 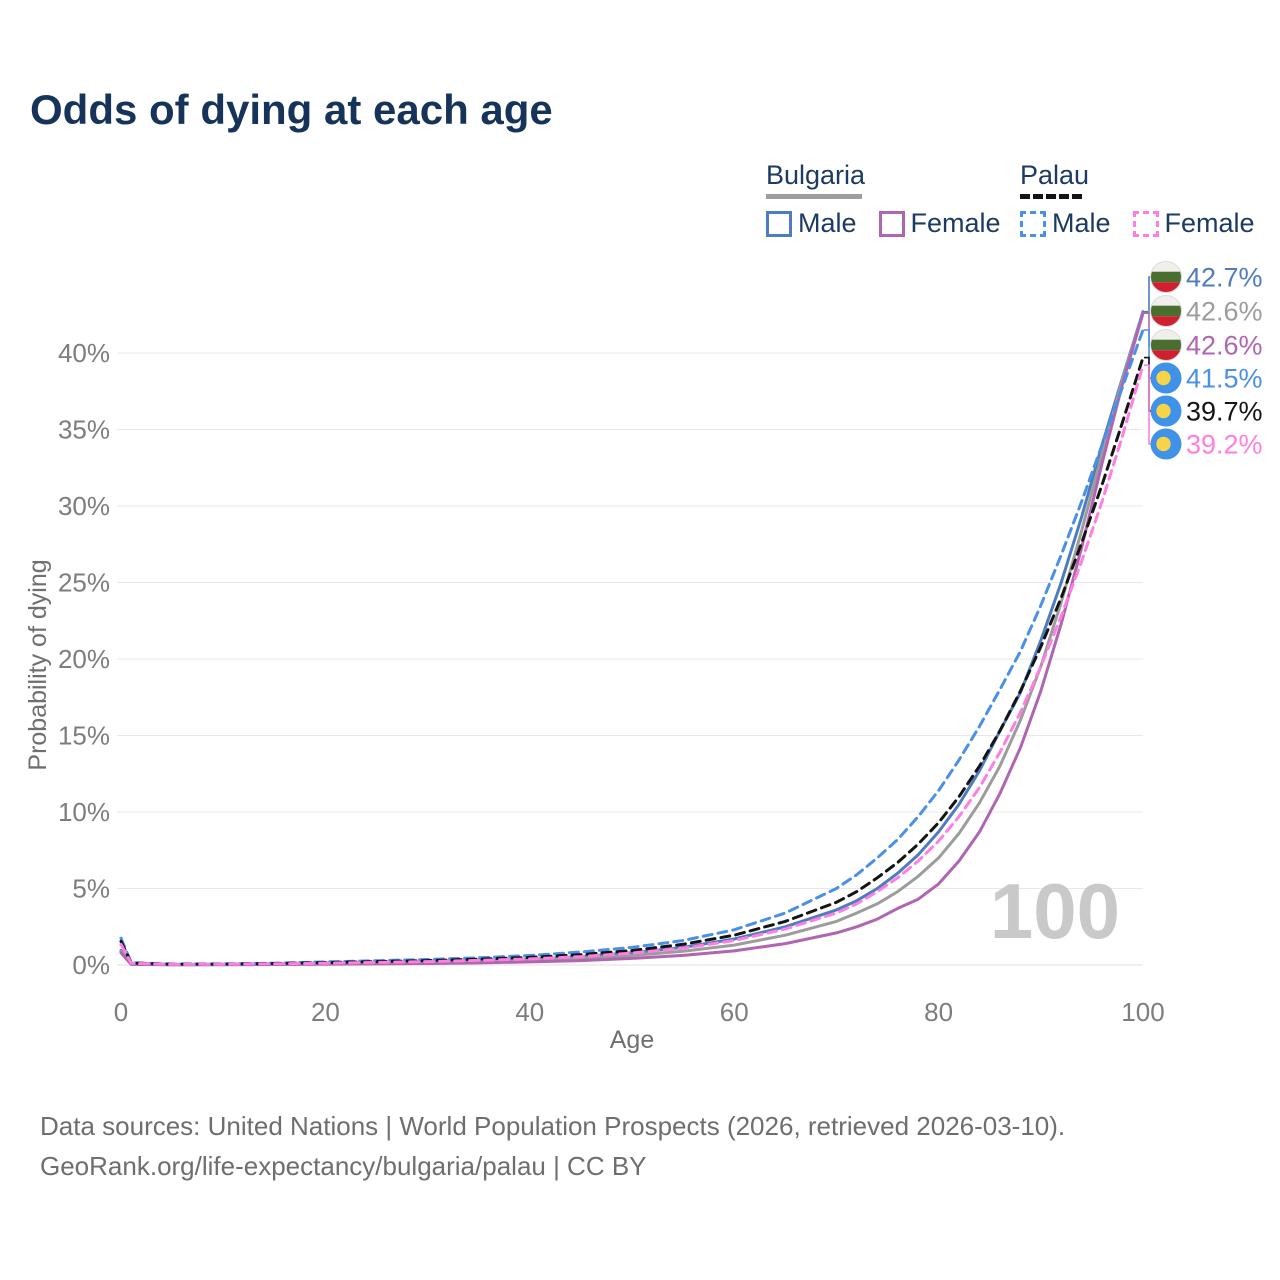 What do you see at coordinates (1055, 175) in the screenshot?
I see `legend-country-palau: Palau` at bounding box center [1055, 175].